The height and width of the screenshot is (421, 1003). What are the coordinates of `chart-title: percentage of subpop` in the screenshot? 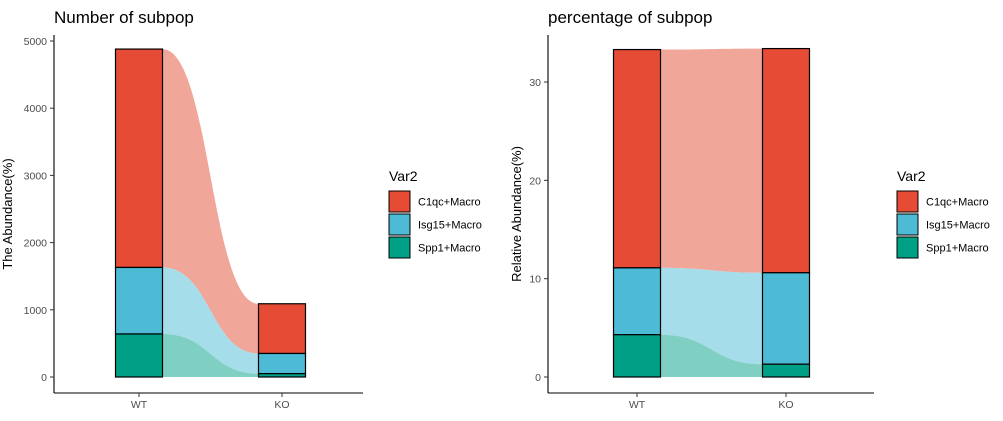 It's located at (630, 17).